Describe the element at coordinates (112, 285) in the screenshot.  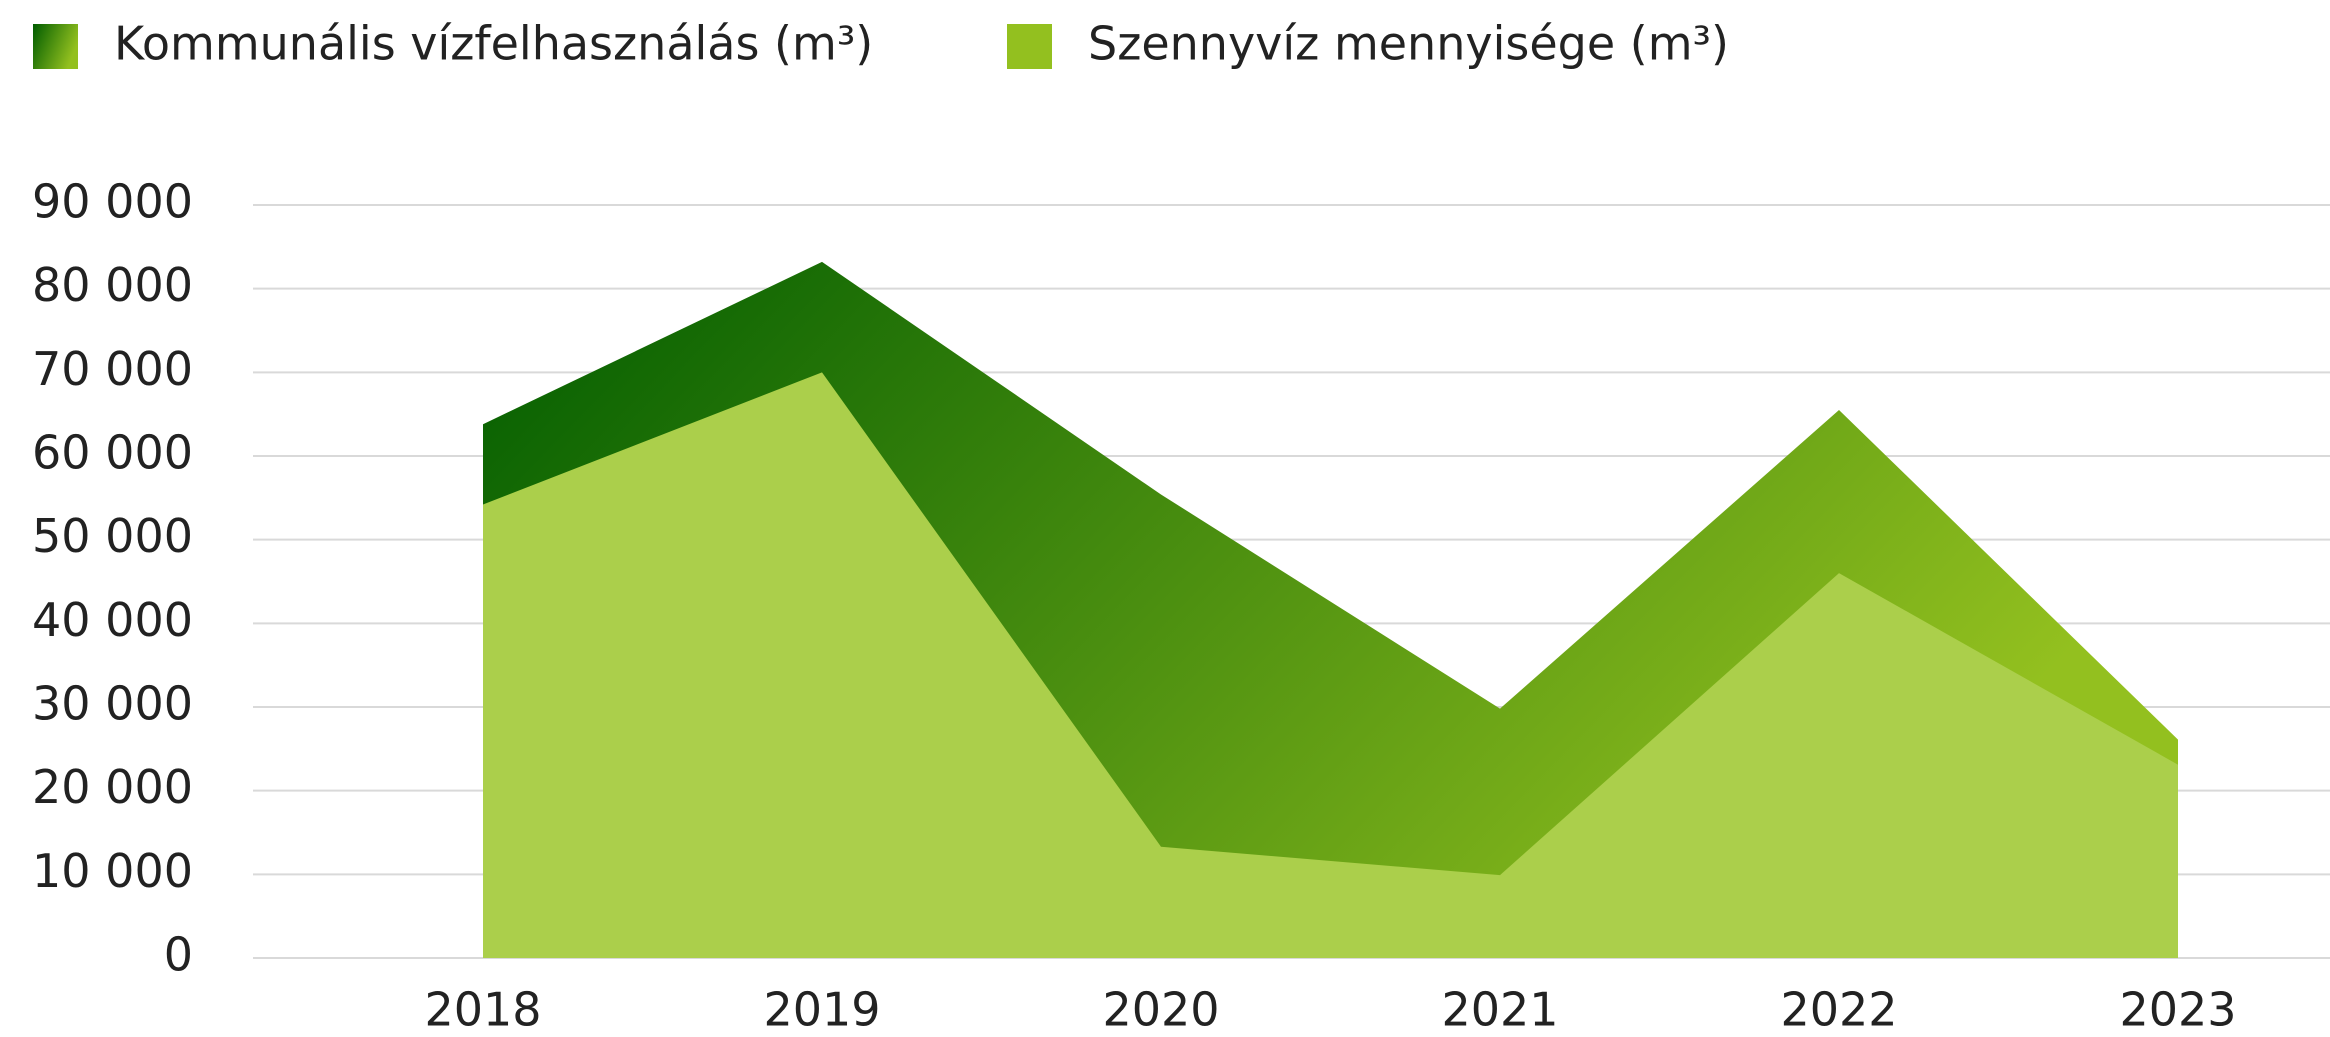
I see `y-tick-label: 80 000` at that location.